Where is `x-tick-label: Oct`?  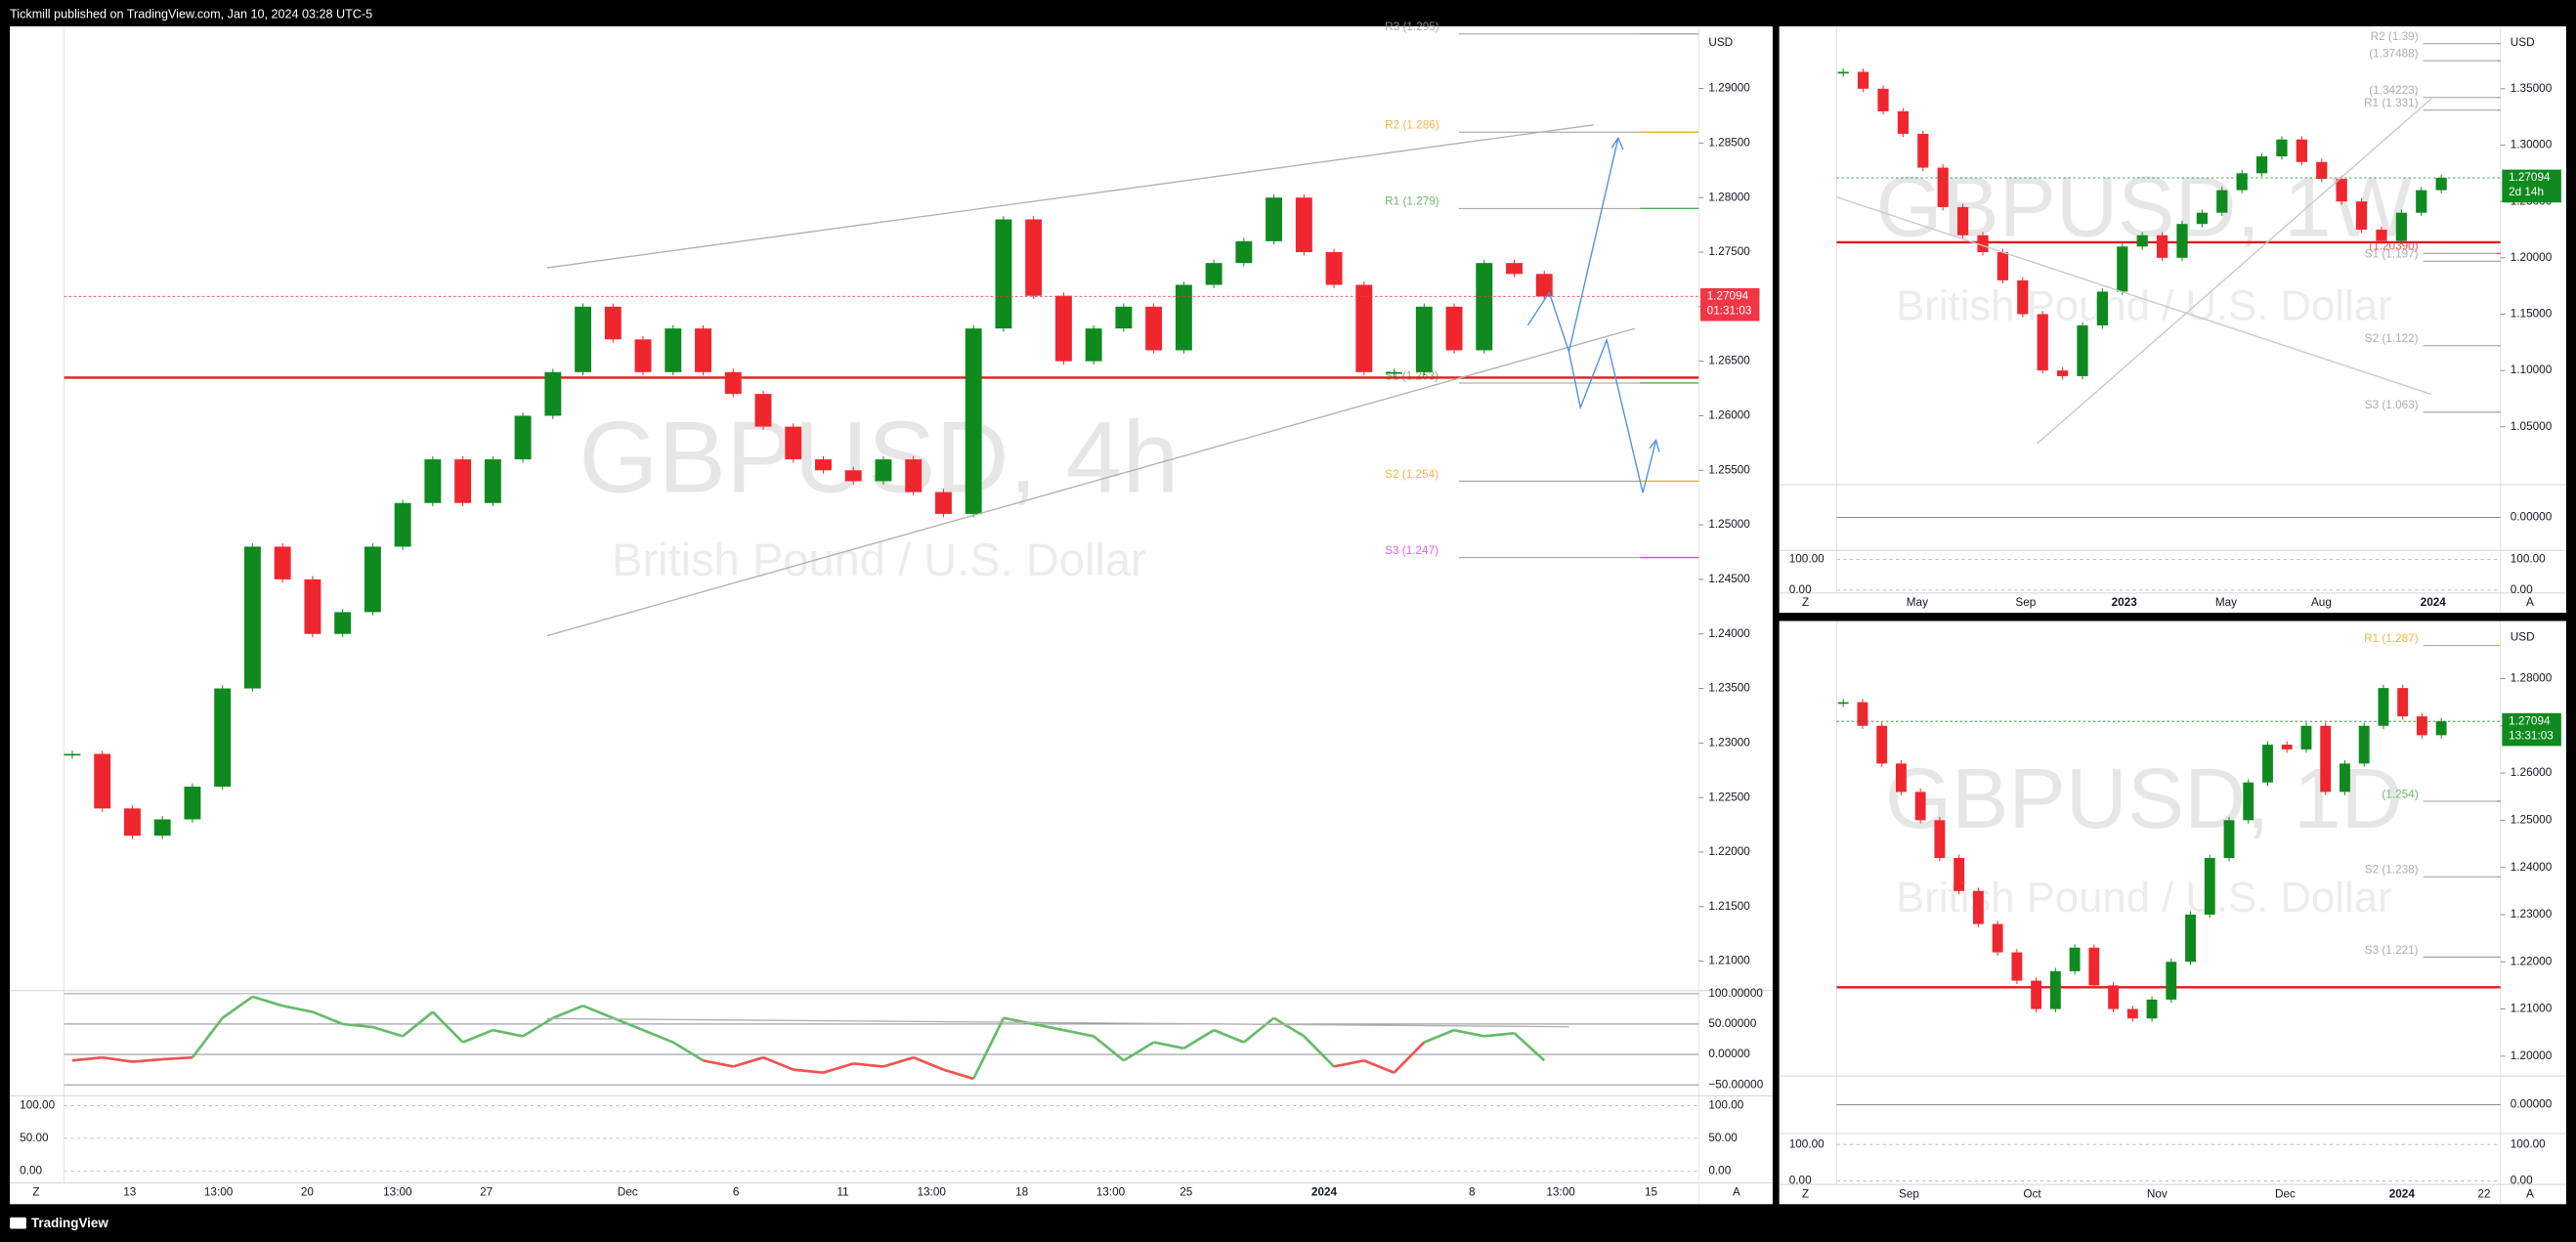
x-tick-label: Oct is located at coordinates (2032, 1194).